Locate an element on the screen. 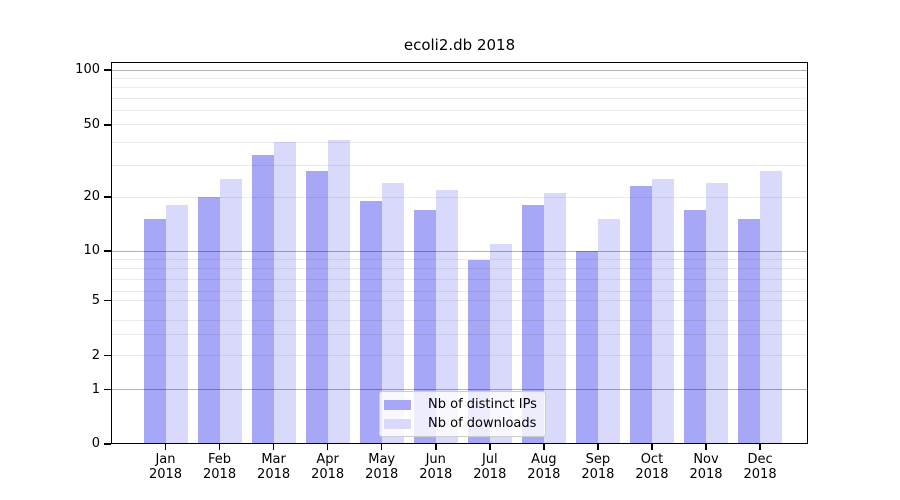 The image size is (900, 500). legend-swatch-distinct-ips-icon is located at coordinates (397, 404).